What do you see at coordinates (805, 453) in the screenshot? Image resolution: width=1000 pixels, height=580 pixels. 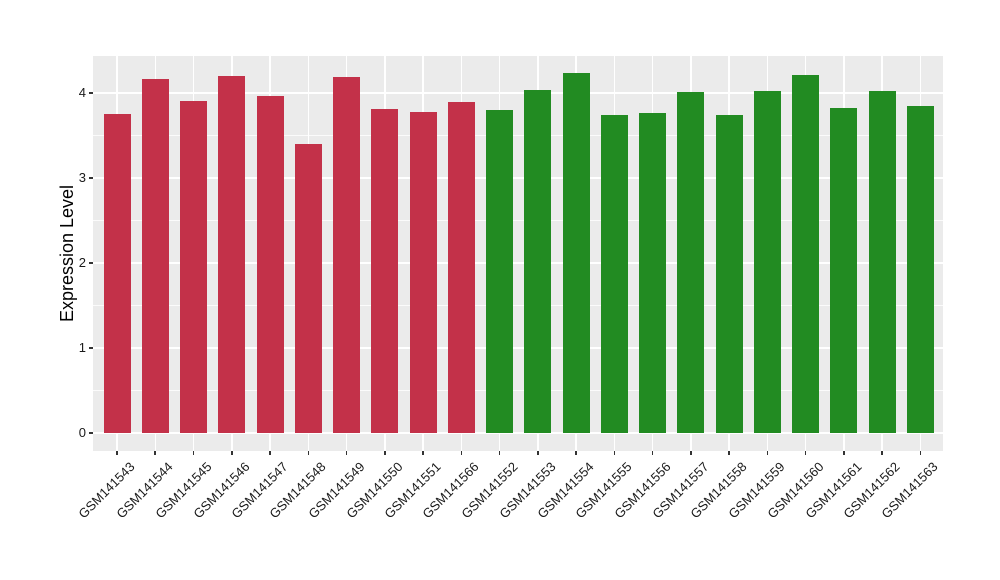 I see `x-tick-GSM141560` at bounding box center [805, 453].